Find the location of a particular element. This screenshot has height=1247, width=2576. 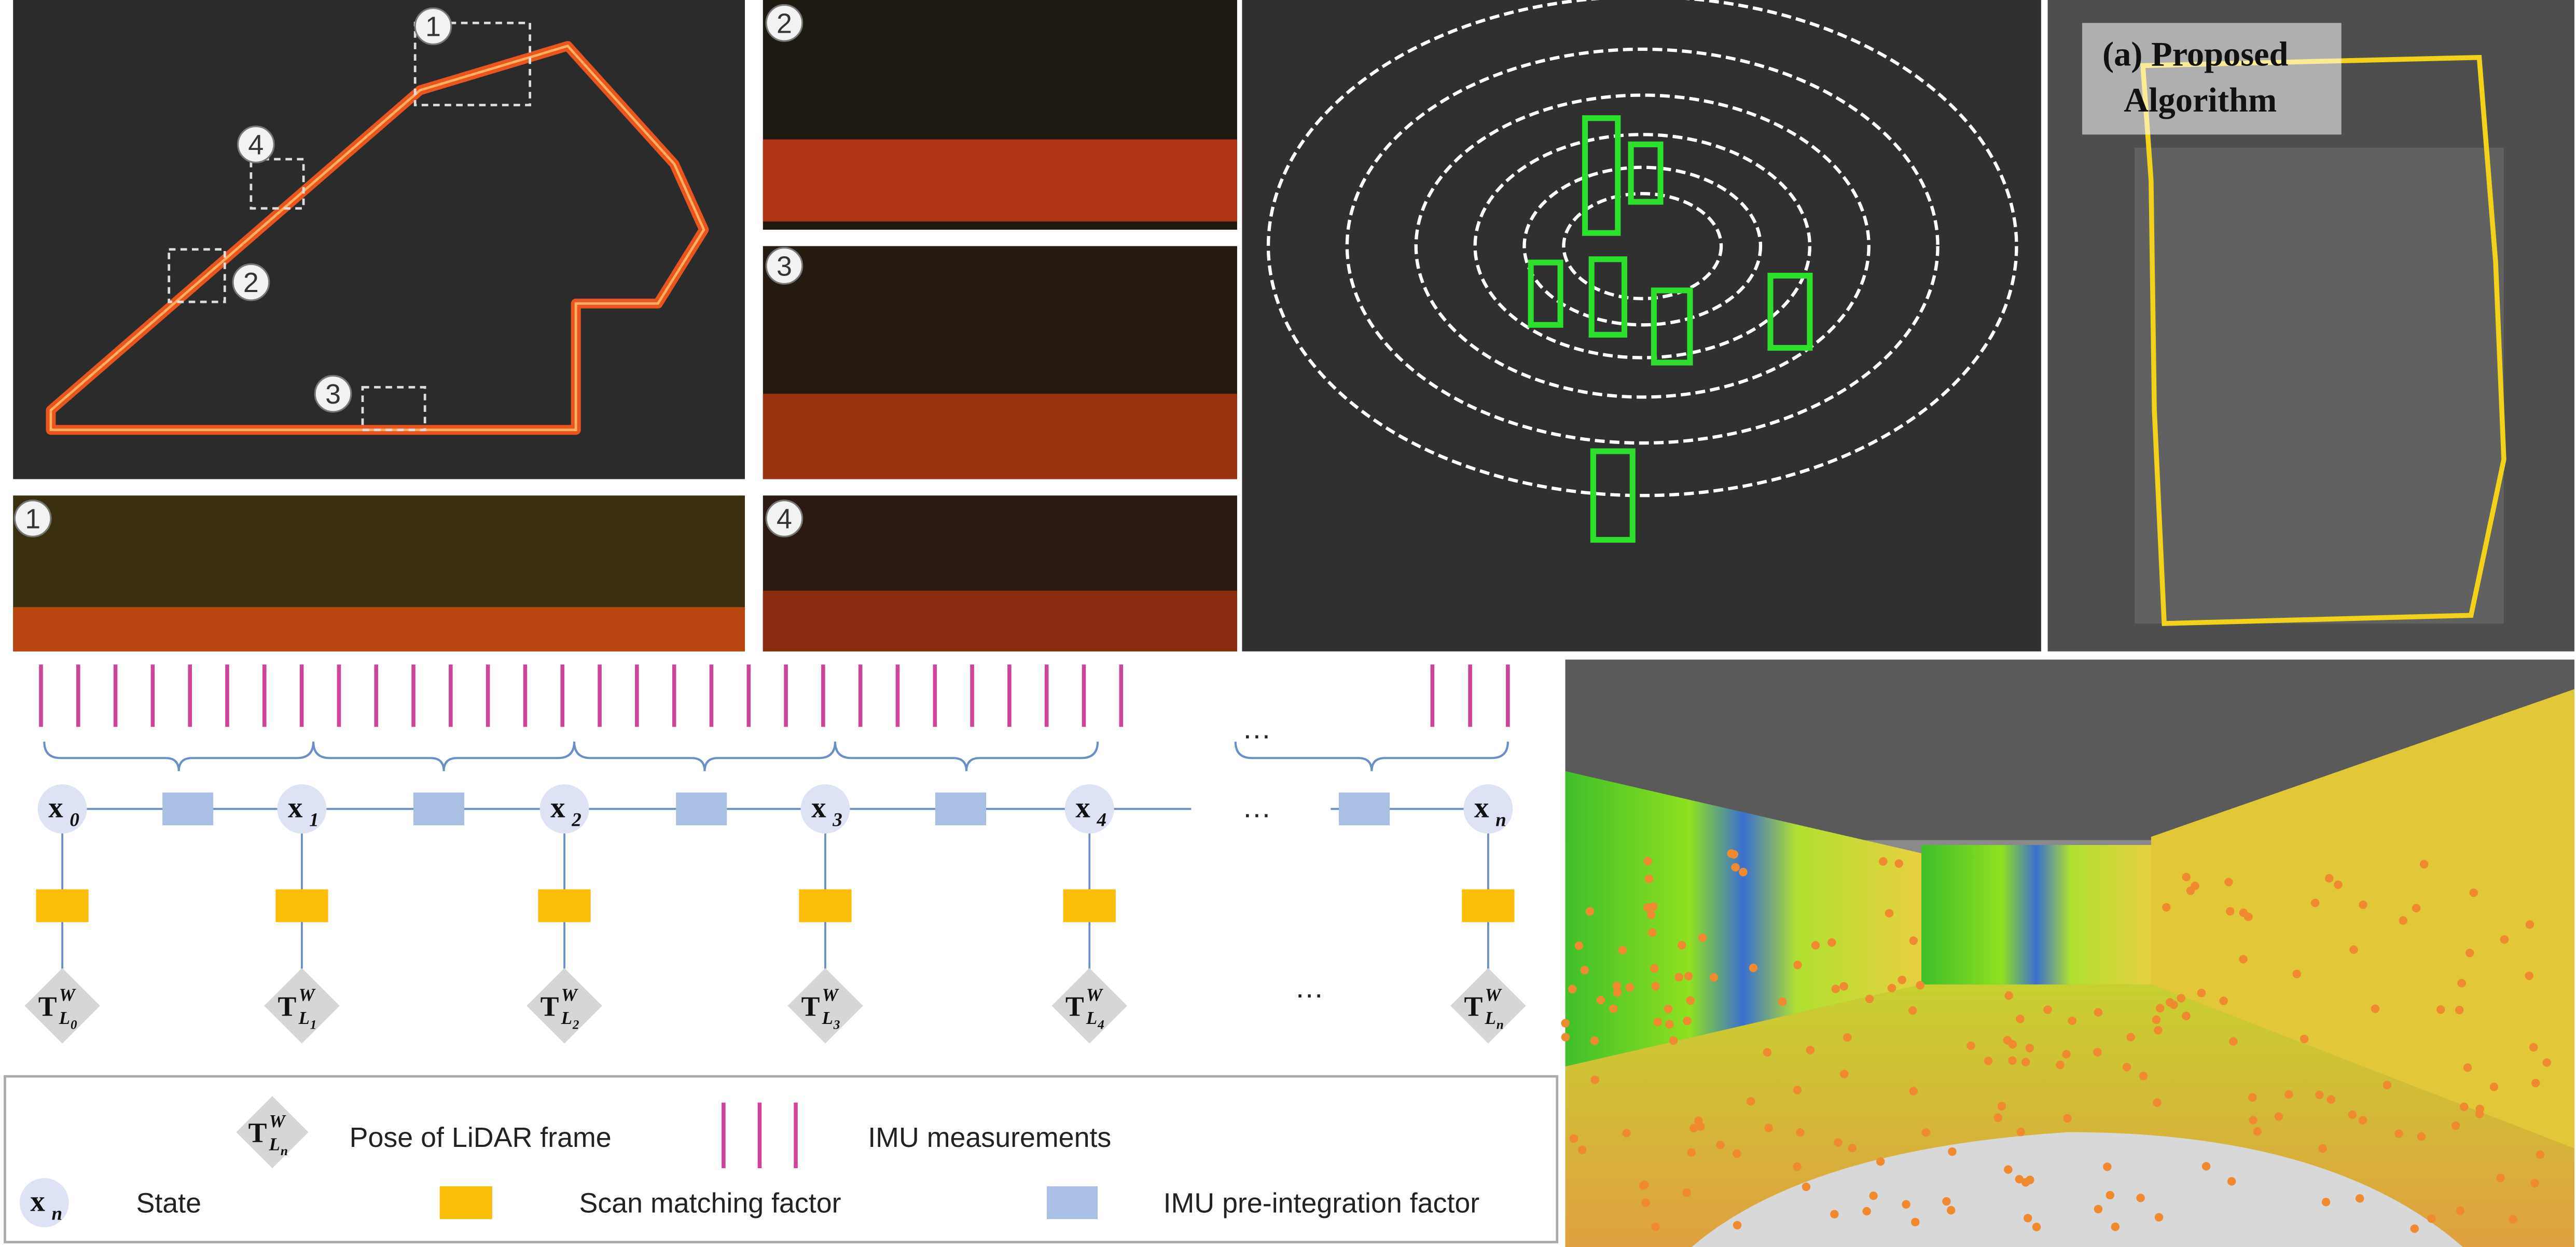

pose-index: 4 is located at coordinates (1100, 1024).